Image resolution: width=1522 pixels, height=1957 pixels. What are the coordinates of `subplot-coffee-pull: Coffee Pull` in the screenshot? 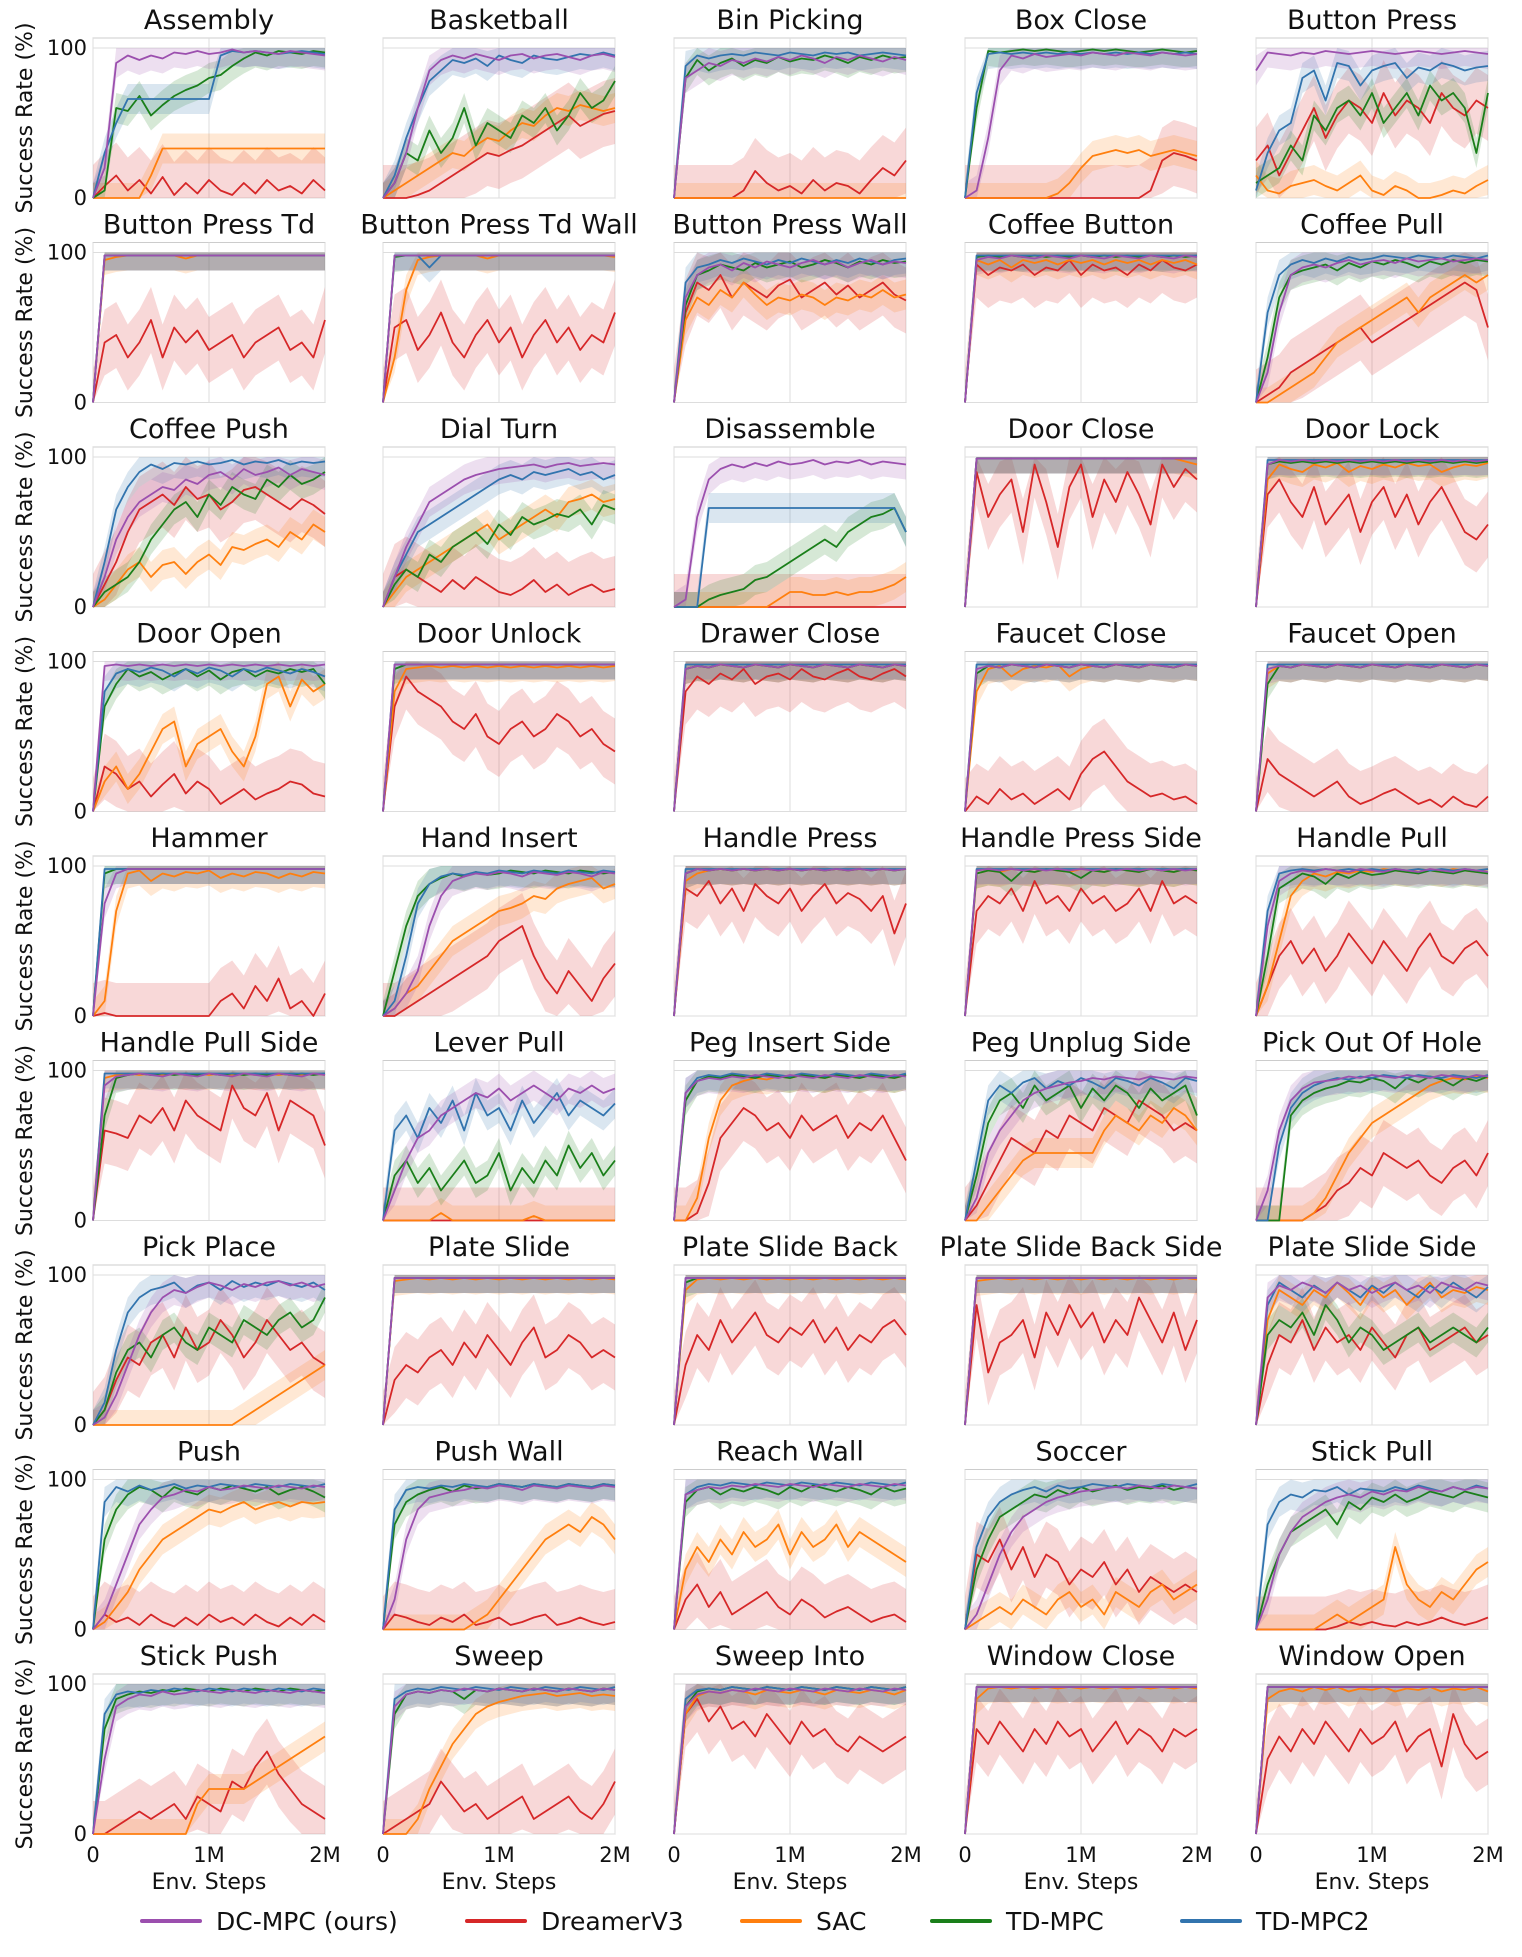 It's located at (1372, 307).